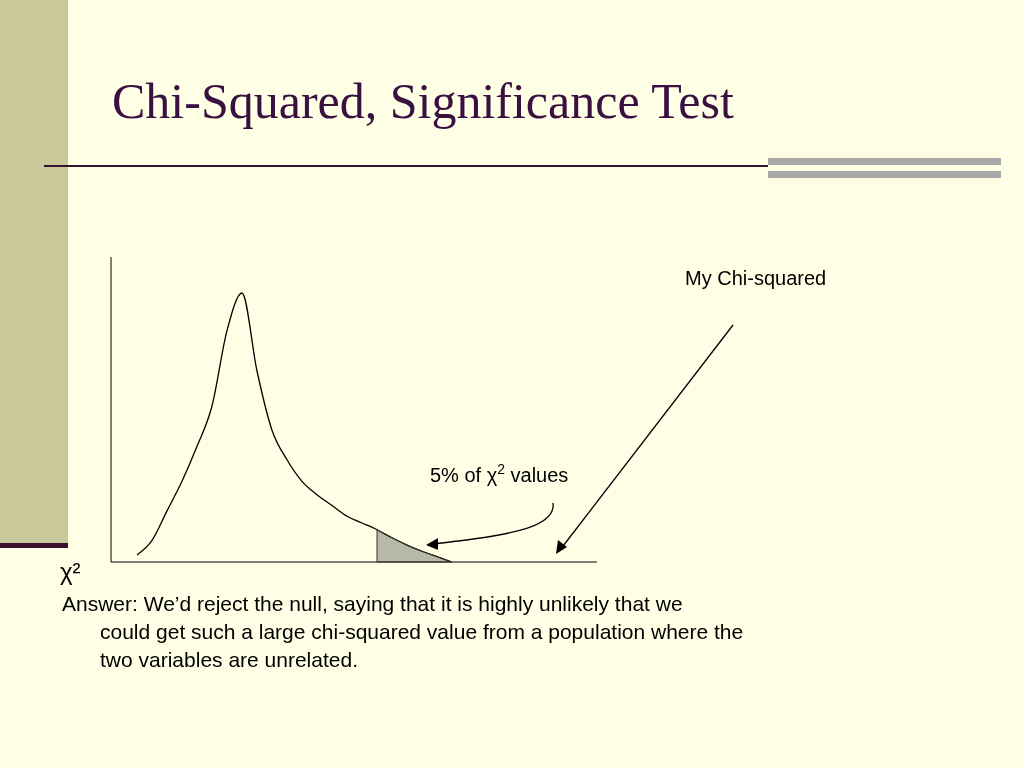 The image size is (1024, 768). I want to click on text: My Chi-squared, so click(756, 278).